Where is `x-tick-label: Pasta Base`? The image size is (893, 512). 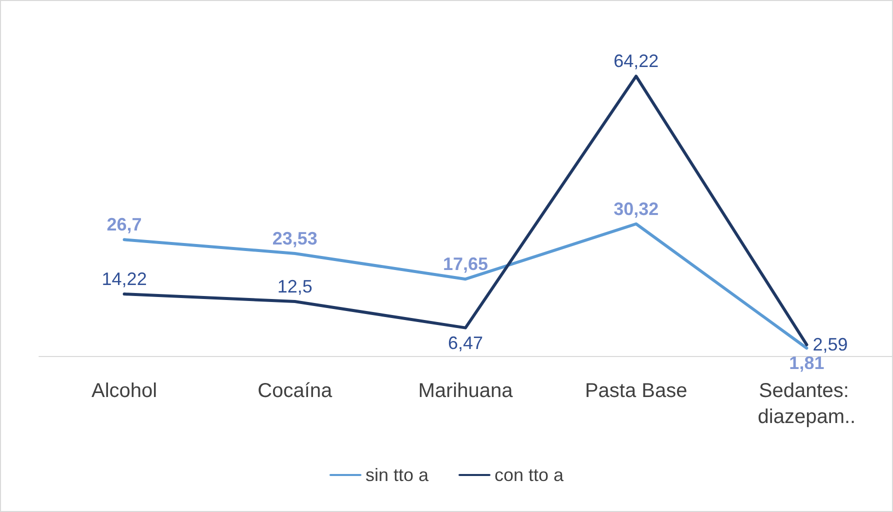 x-tick-label: Pasta Base is located at coordinates (636, 391).